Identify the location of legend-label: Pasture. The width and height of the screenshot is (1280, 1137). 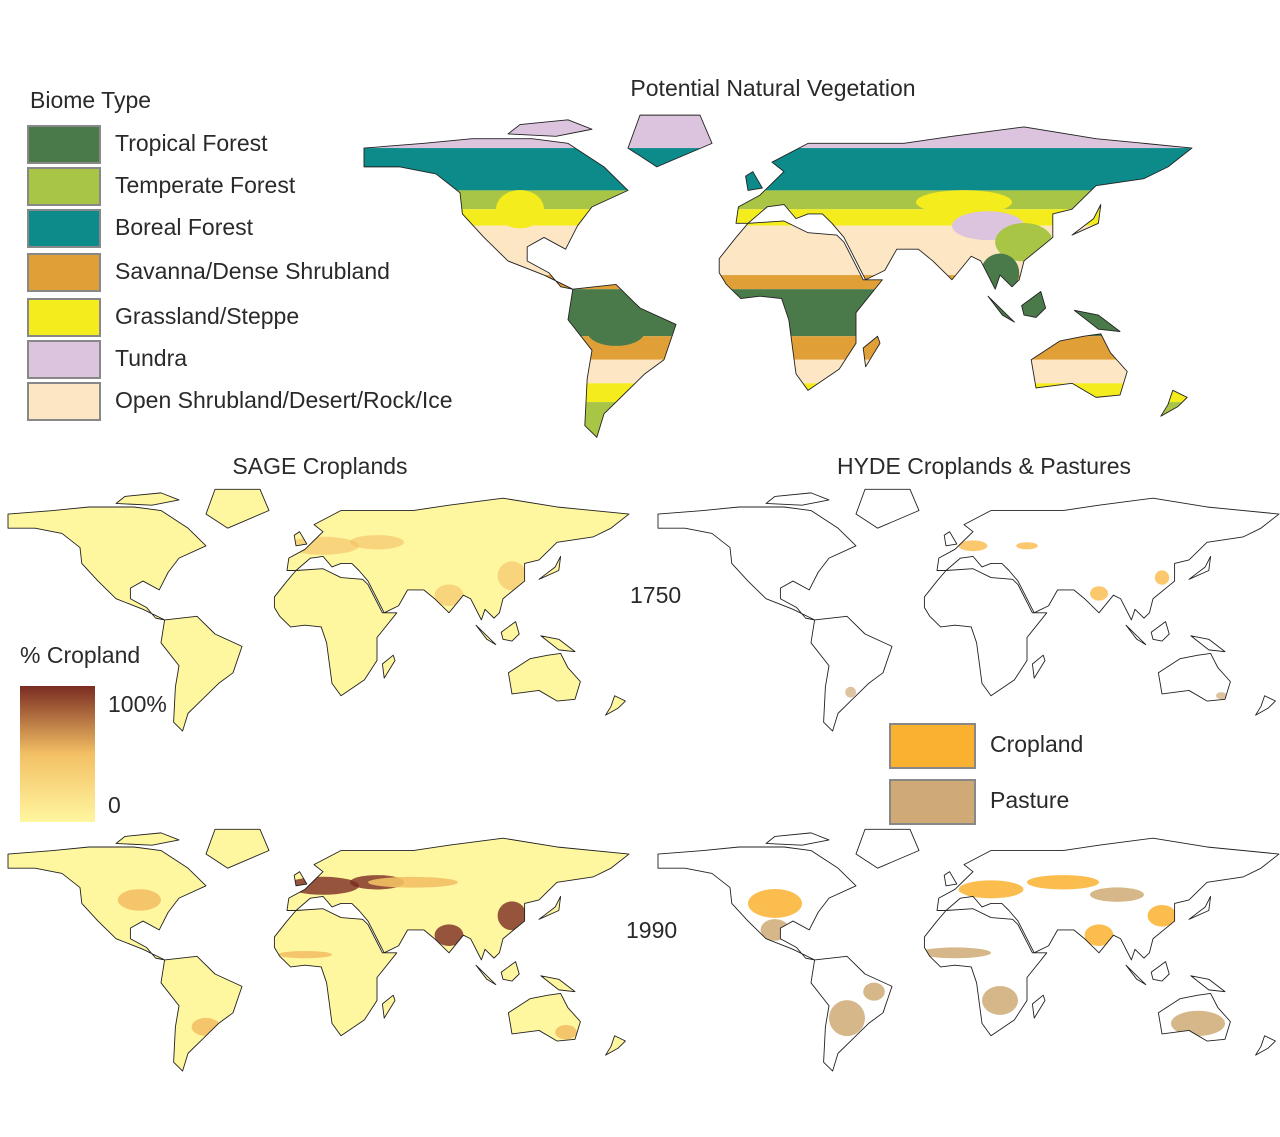
(1029, 800).